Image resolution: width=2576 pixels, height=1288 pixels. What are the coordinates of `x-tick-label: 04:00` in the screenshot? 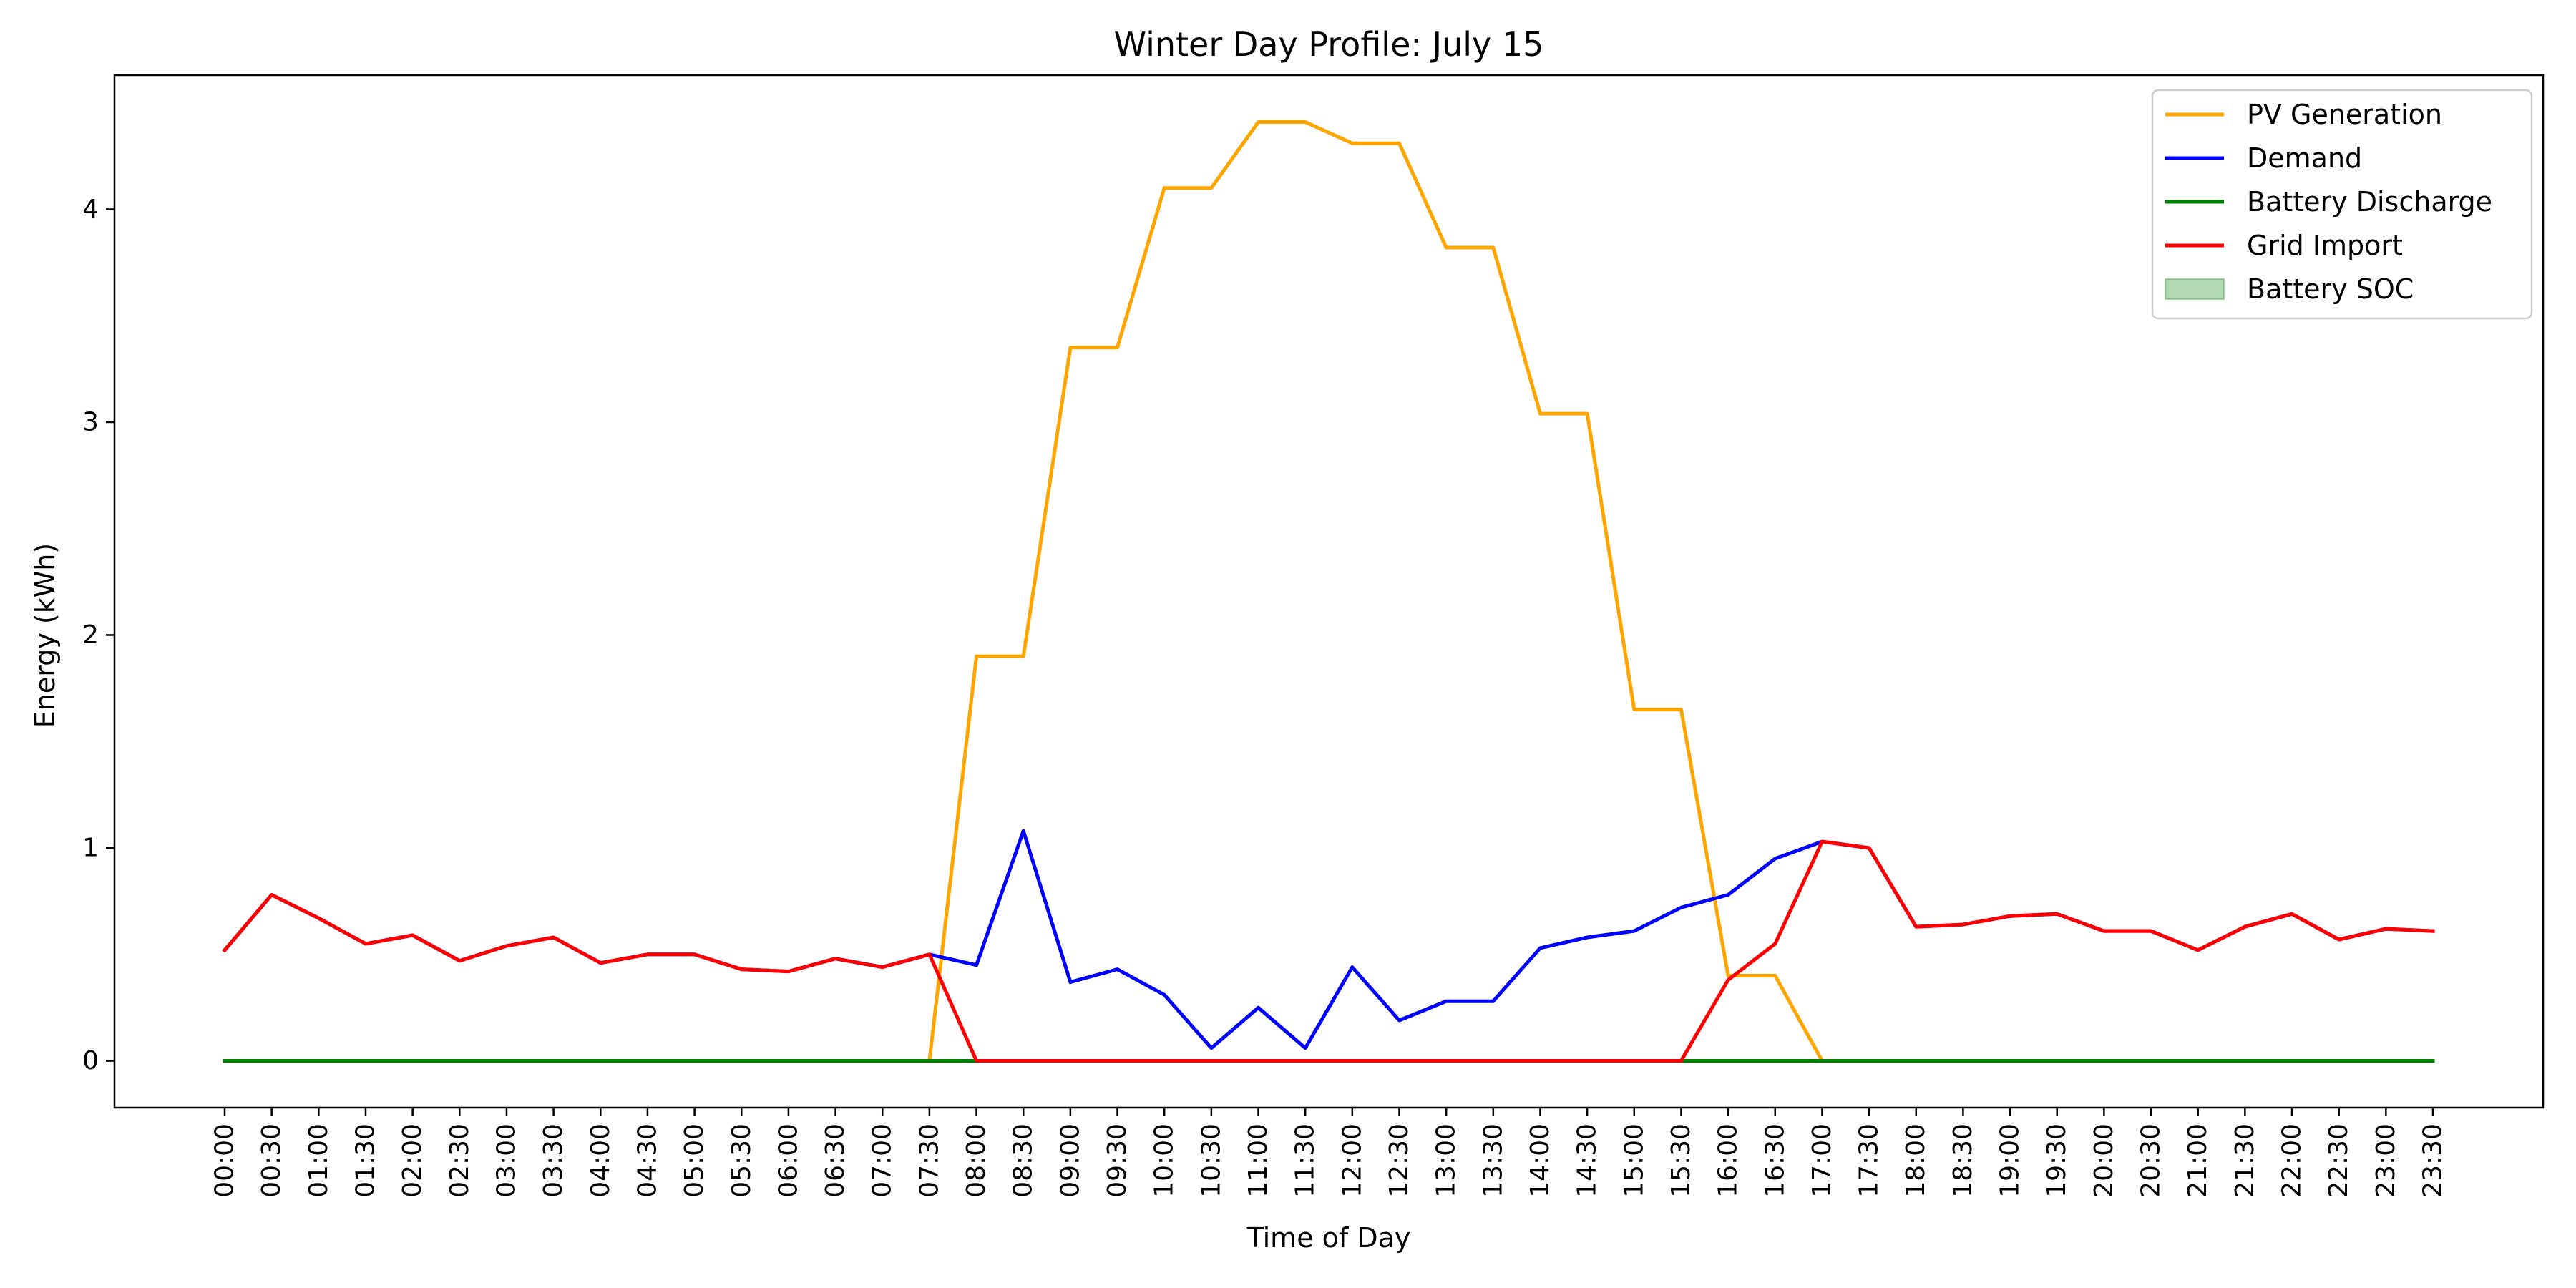 It's located at (600, 1160).